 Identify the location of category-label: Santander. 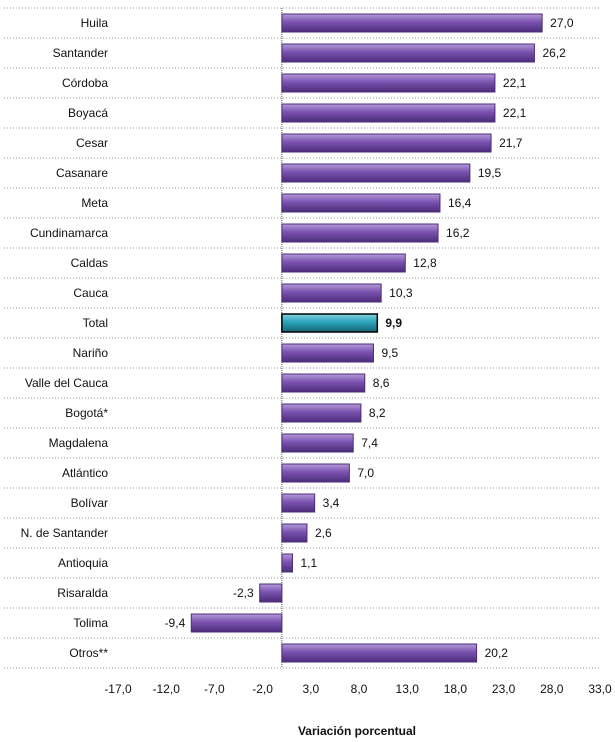
(80, 53).